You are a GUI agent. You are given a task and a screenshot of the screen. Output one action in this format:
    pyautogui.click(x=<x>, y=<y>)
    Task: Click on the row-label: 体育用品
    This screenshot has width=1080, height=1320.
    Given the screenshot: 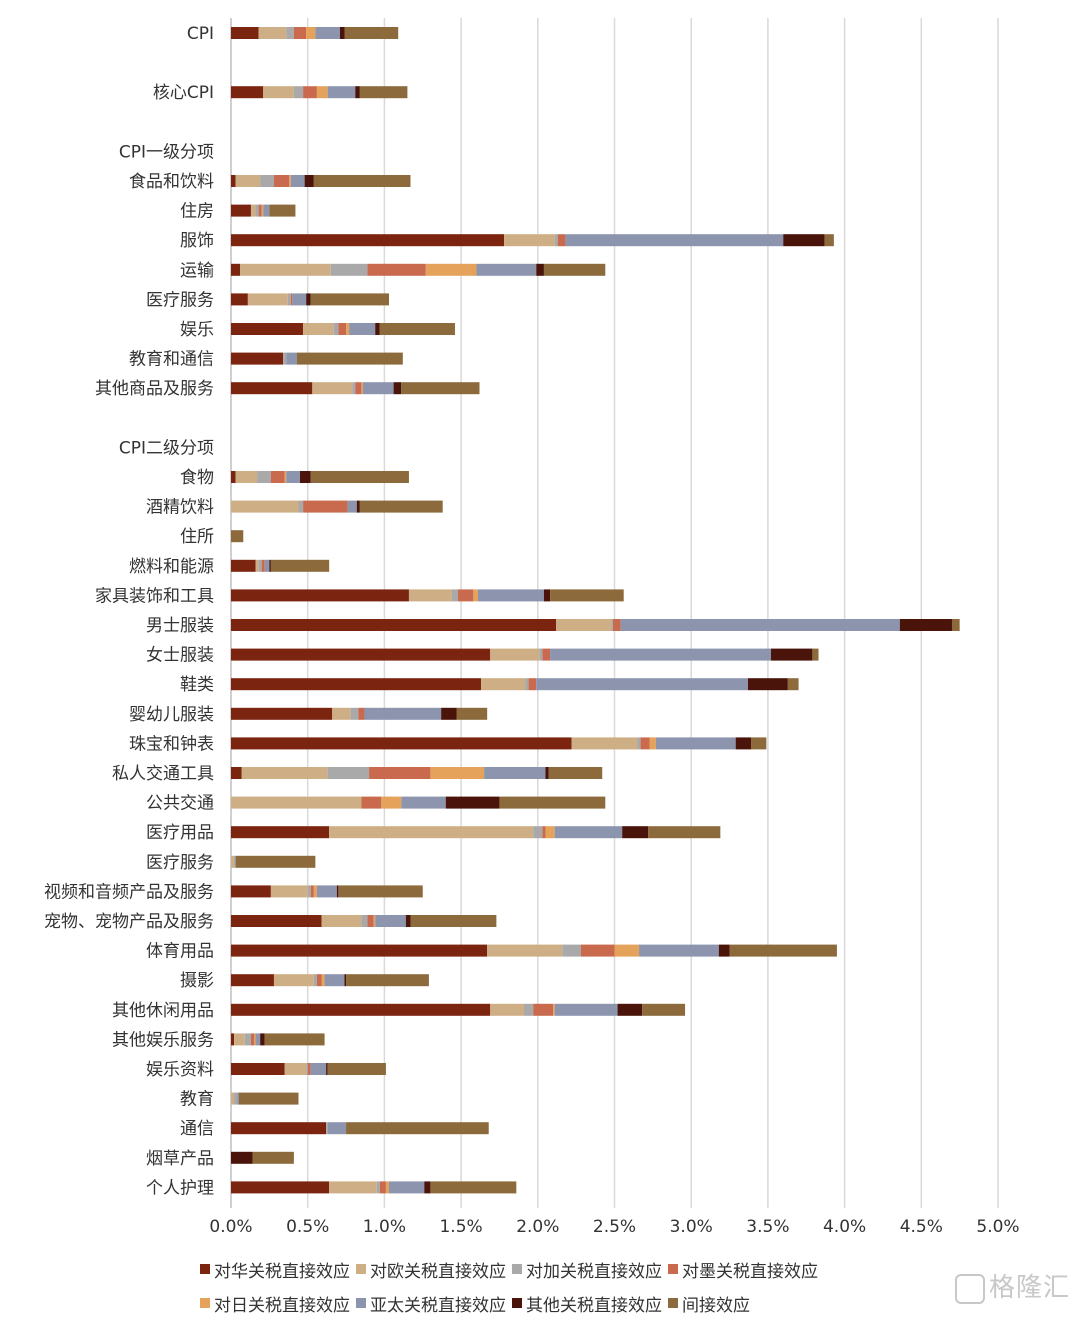 What is the action you would take?
    pyautogui.click(x=180, y=952)
    